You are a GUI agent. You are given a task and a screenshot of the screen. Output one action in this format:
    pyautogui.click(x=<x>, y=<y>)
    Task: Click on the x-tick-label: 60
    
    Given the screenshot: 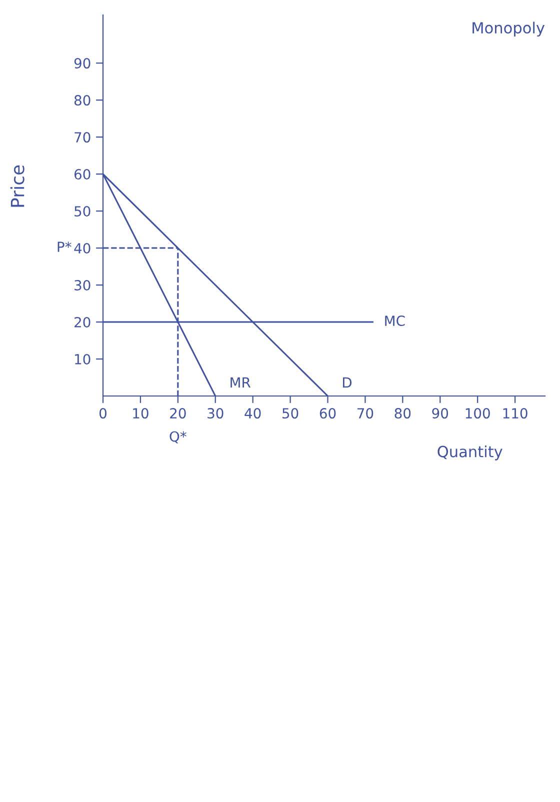 What is the action you would take?
    pyautogui.click(x=328, y=413)
    